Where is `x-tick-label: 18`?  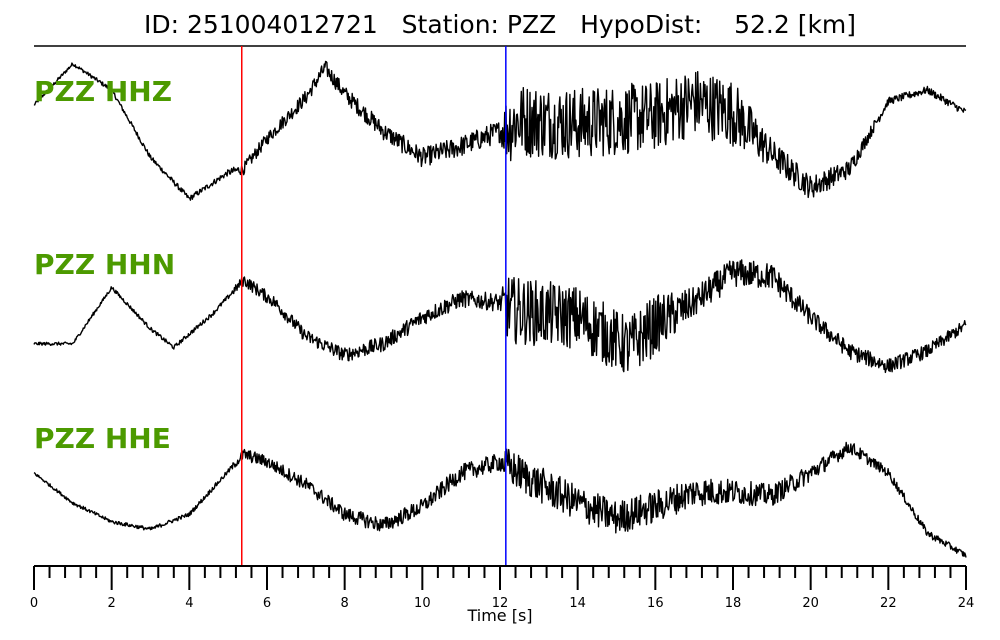
x-tick-label: 18 is located at coordinates (733, 603).